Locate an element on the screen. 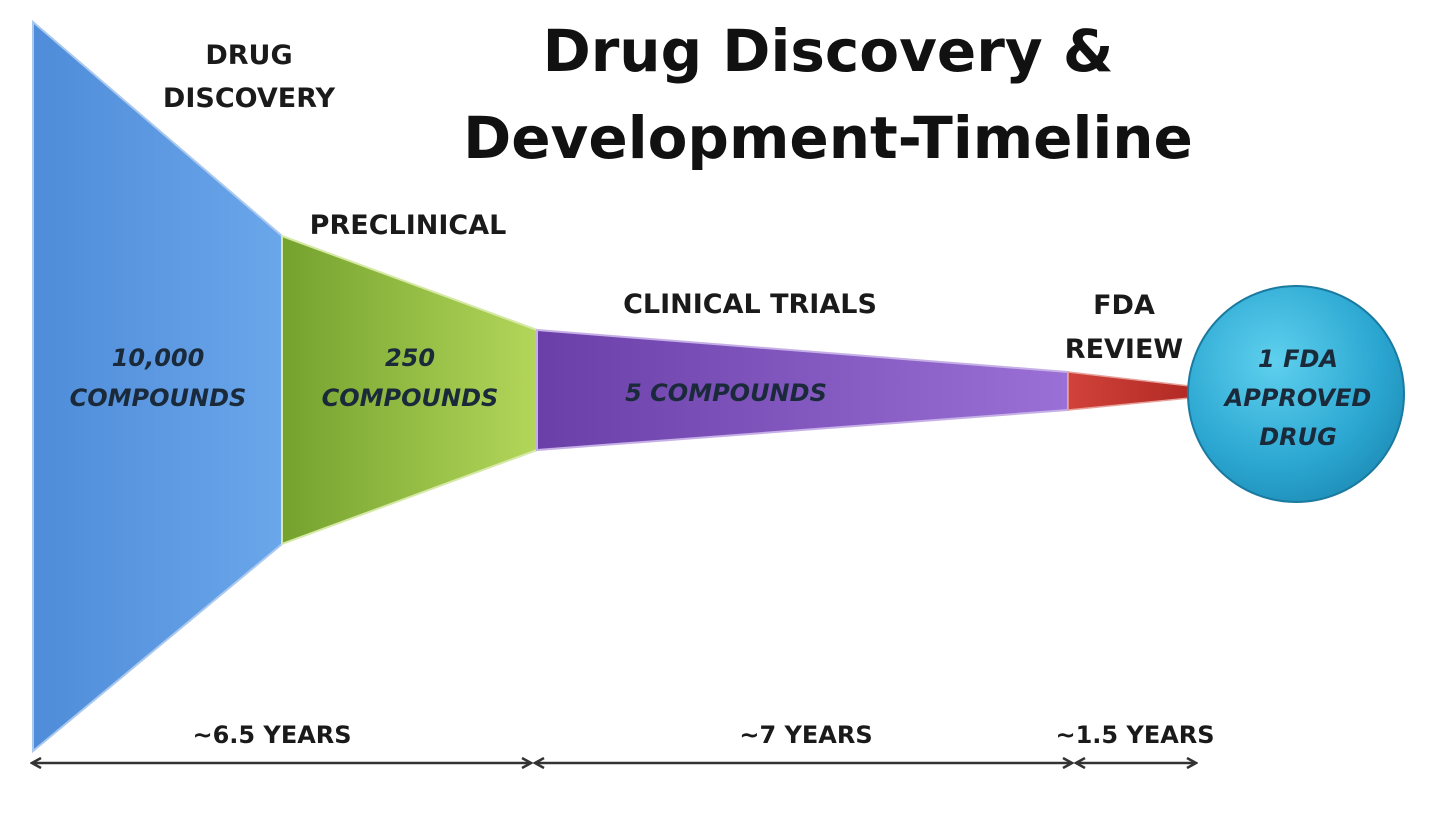 The height and width of the screenshot is (829, 1440). stage-label-fda-review-1: FDA is located at coordinates (1124, 305).